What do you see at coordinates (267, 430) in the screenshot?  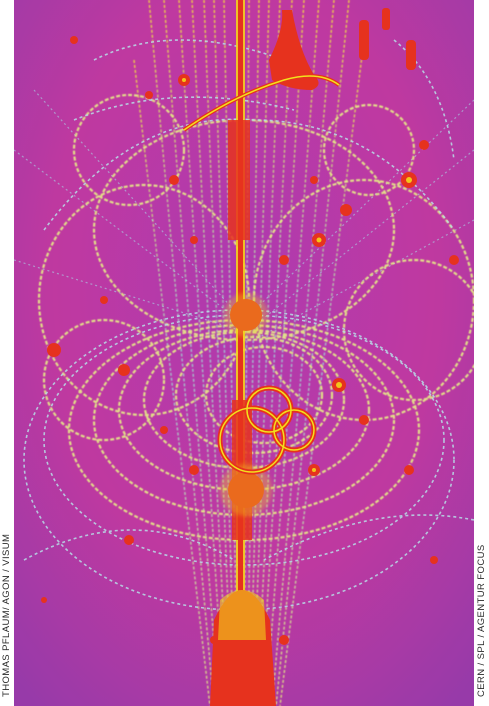 I see `red-ring-cluster-highlight` at bounding box center [267, 430].